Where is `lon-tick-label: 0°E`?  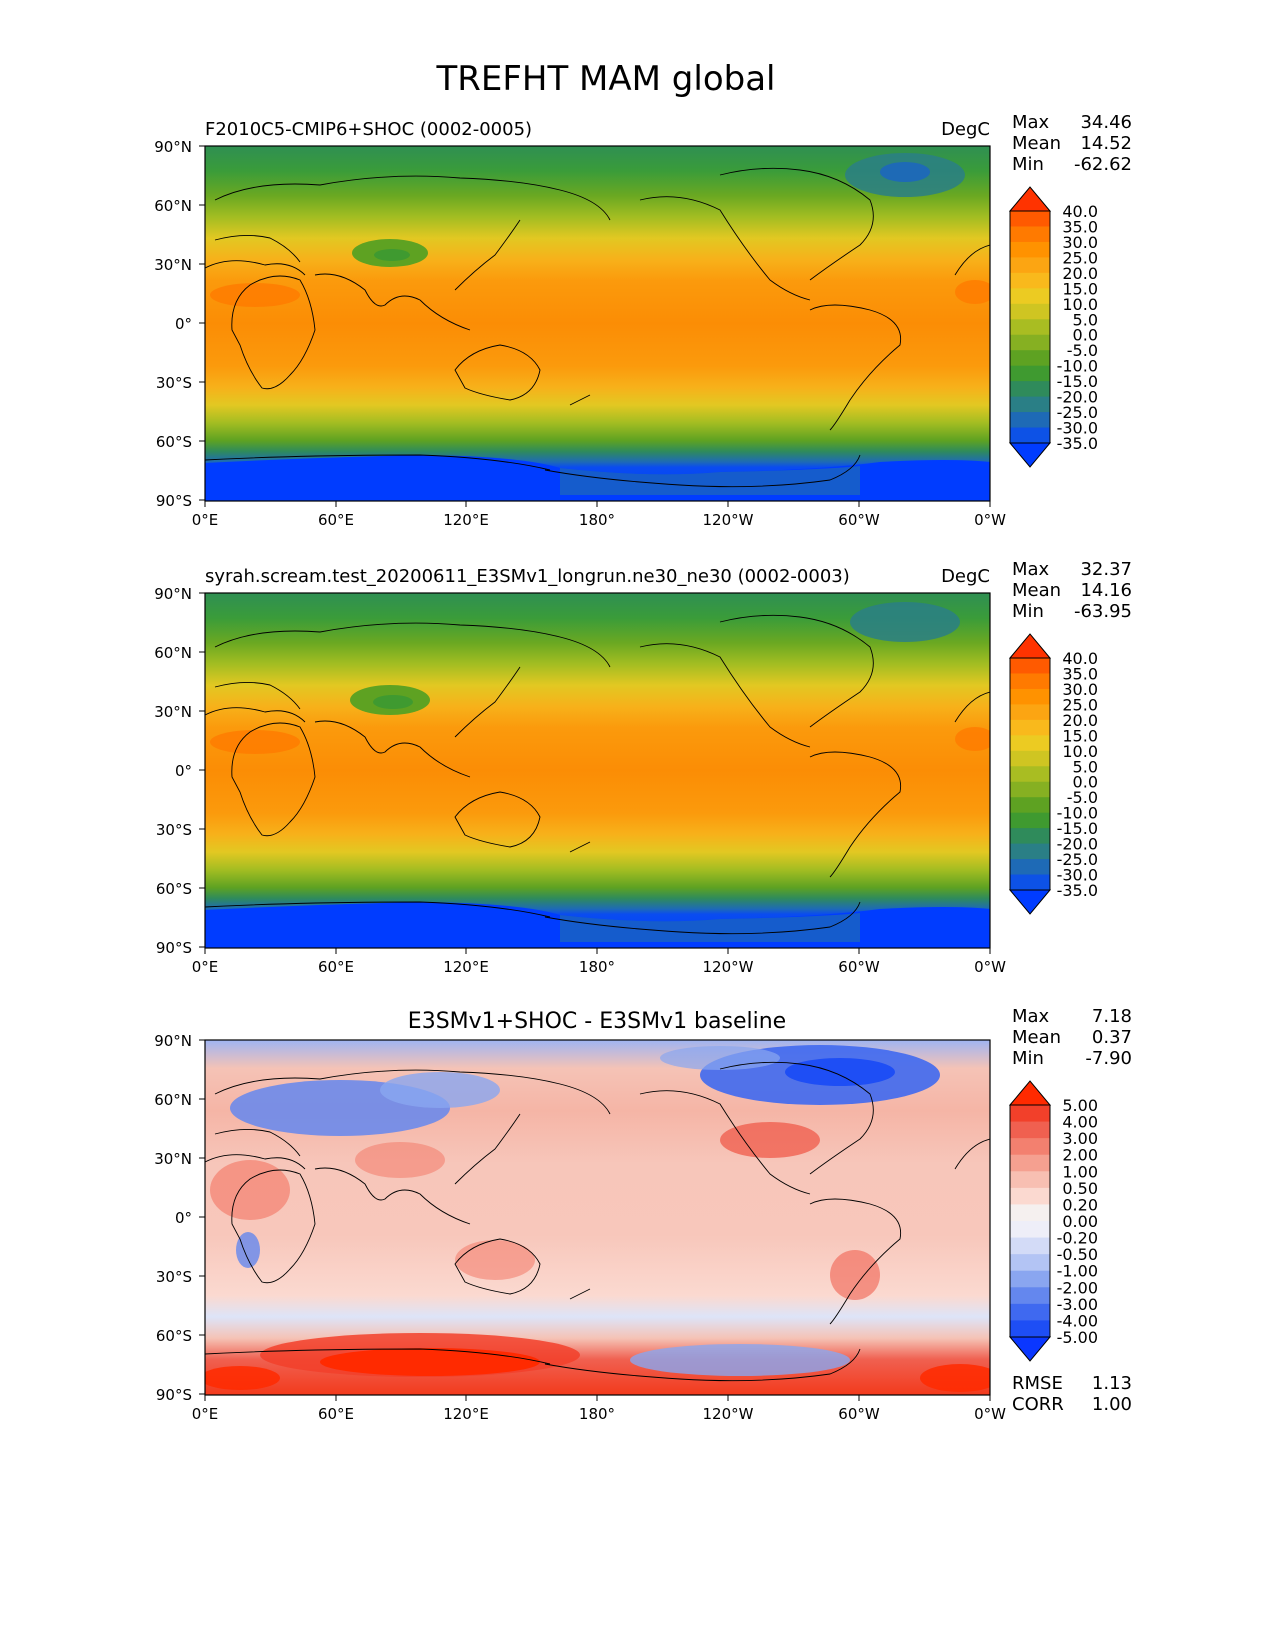
lon-tick-label: 0°E is located at coordinates (205, 967).